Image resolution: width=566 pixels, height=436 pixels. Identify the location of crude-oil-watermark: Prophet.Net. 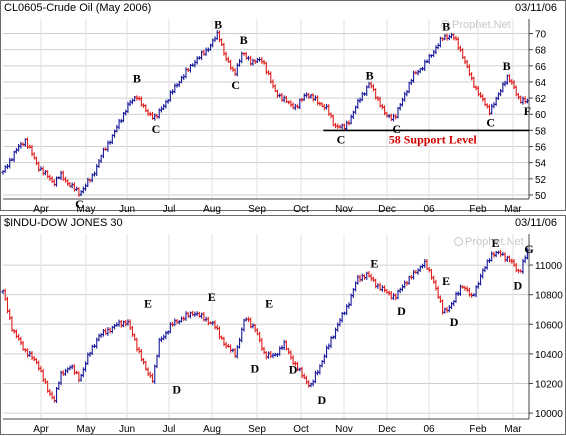
(476, 25).